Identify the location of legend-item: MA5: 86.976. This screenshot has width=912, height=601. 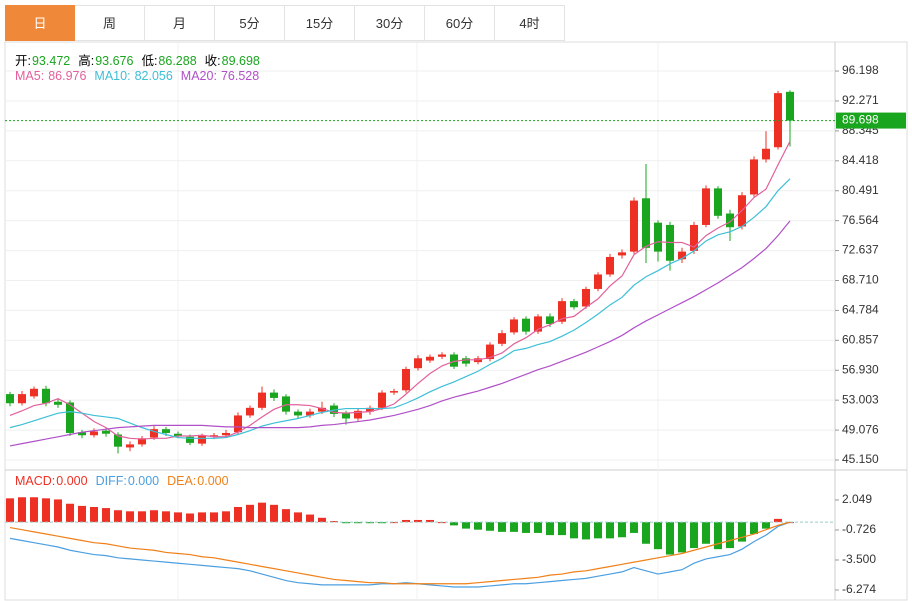
(50, 76).